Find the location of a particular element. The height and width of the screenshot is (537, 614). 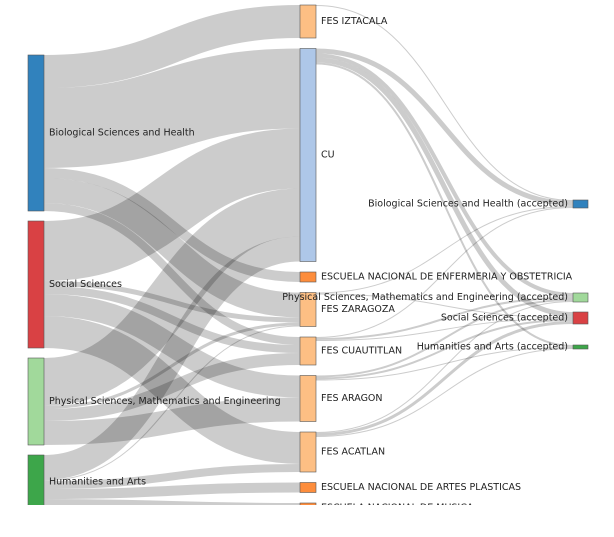

node-label: FES ZARAGOZA is located at coordinates (358, 309).